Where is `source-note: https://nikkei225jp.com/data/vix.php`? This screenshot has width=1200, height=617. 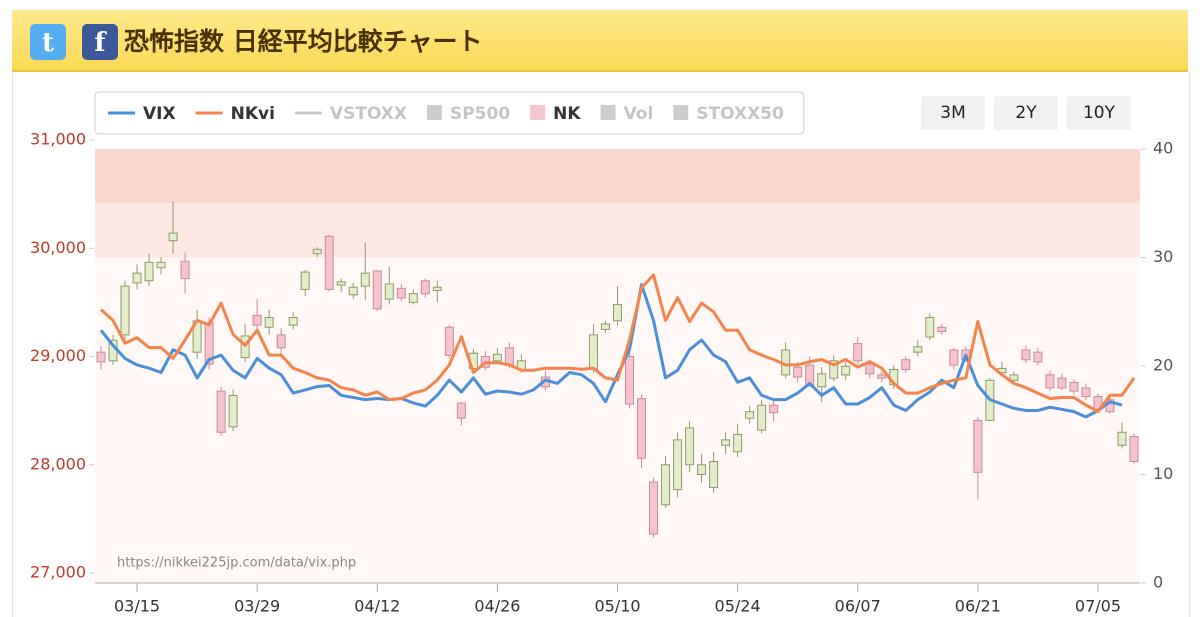 source-note: https://nikkei225jp.com/data/vix.php is located at coordinates (236, 563).